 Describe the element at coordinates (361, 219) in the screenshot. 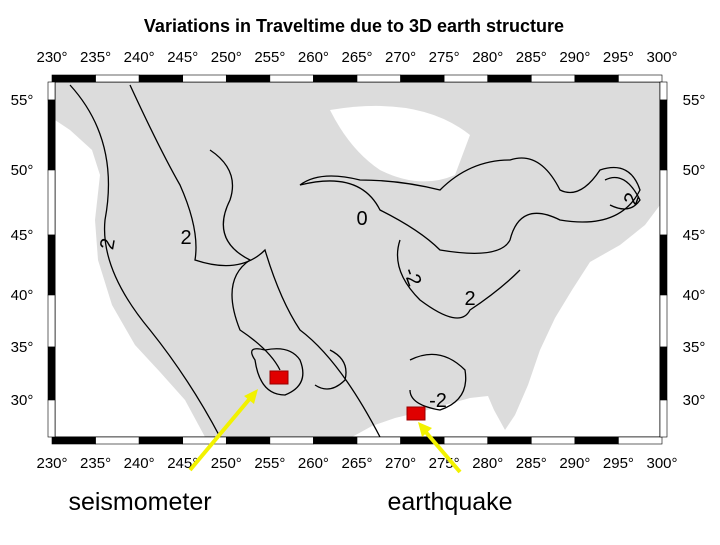

I see `contour-label: 0` at that location.